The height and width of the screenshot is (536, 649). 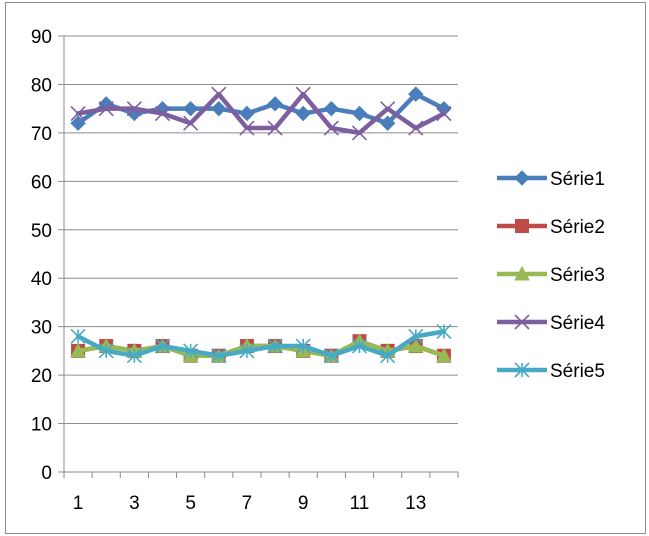 I want to click on x-tick-label: 5, so click(x=190, y=503).